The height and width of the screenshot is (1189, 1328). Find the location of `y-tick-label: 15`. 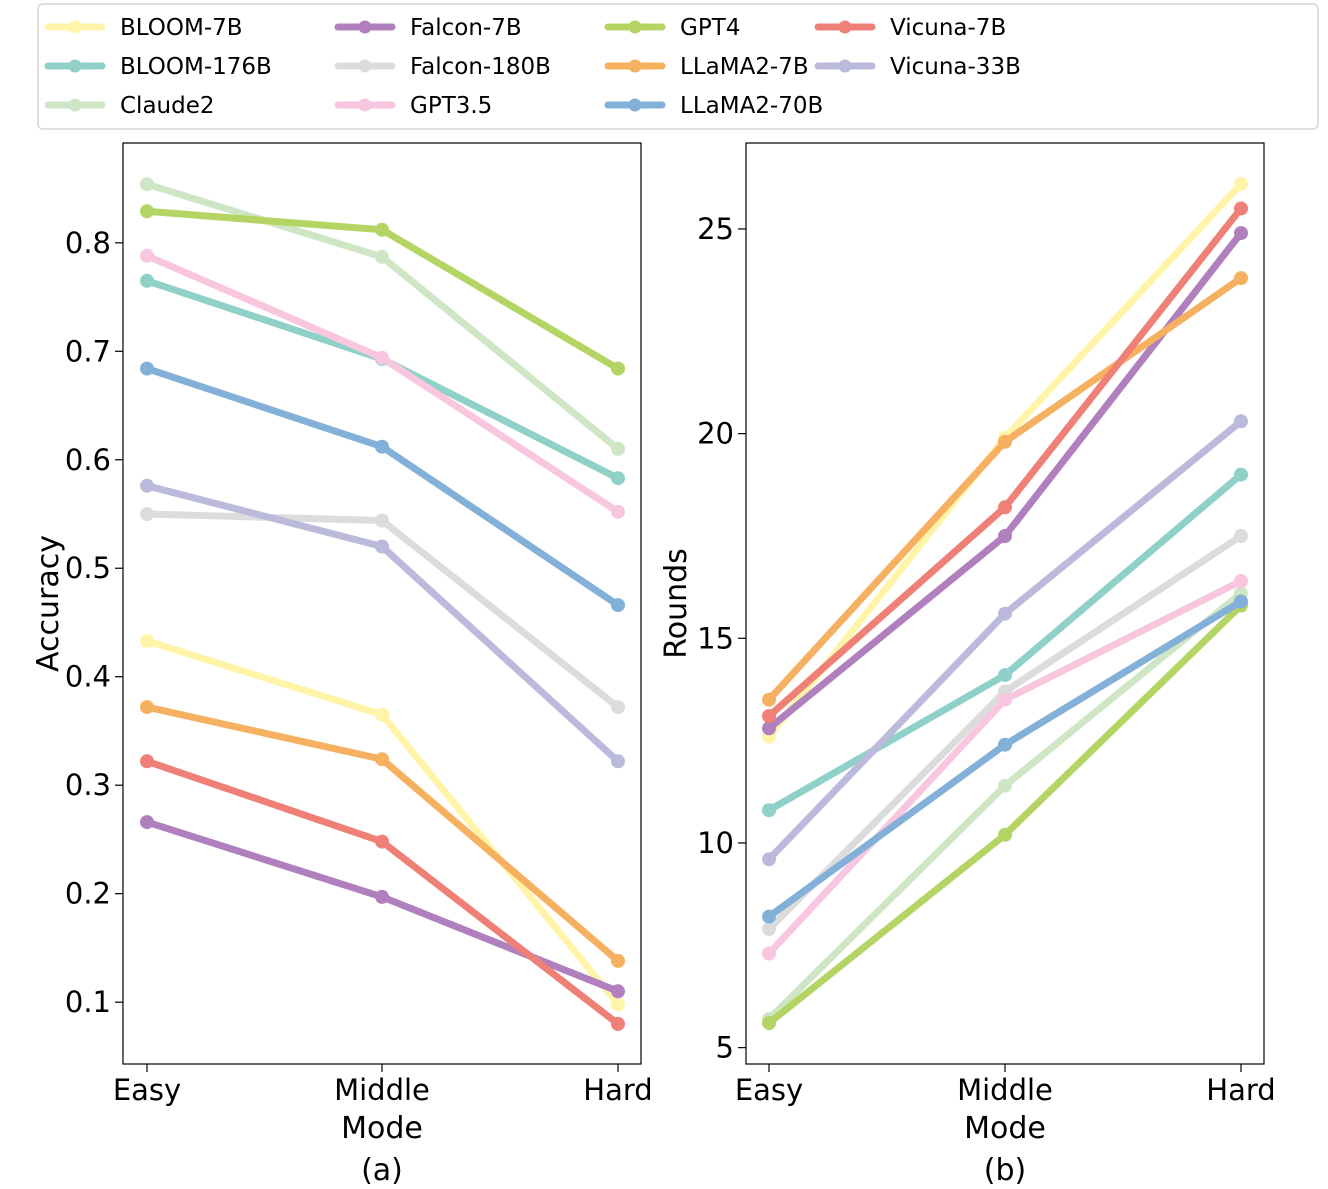

y-tick-label: 15 is located at coordinates (715, 638).